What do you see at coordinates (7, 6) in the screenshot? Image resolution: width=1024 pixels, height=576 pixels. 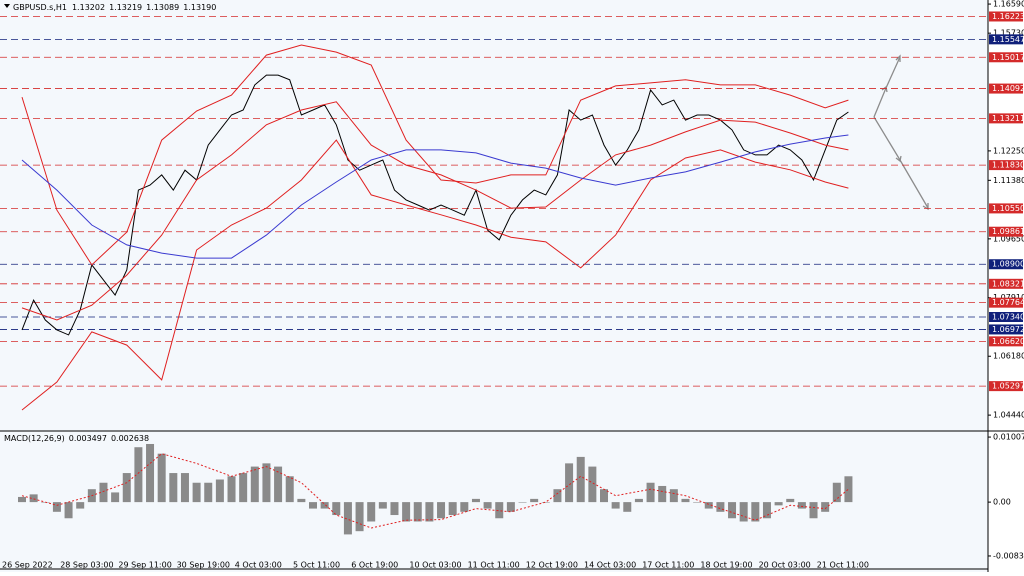 I see `menu-triangle` at bounding box center [7, 6].